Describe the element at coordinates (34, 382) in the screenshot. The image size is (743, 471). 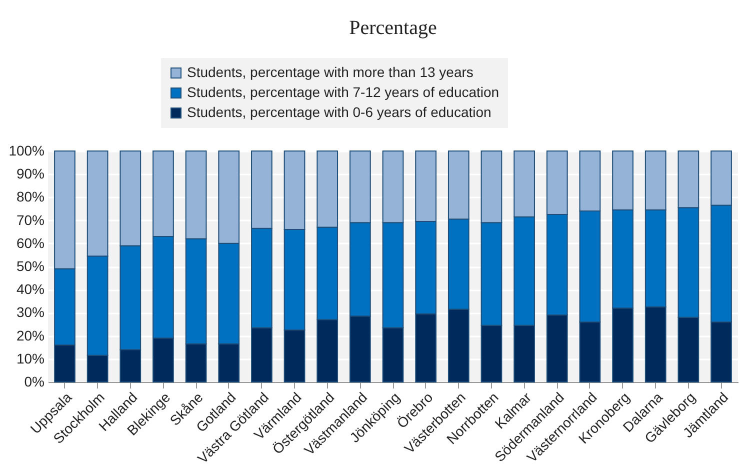
I see `y-tick-label: 0%` at that location.